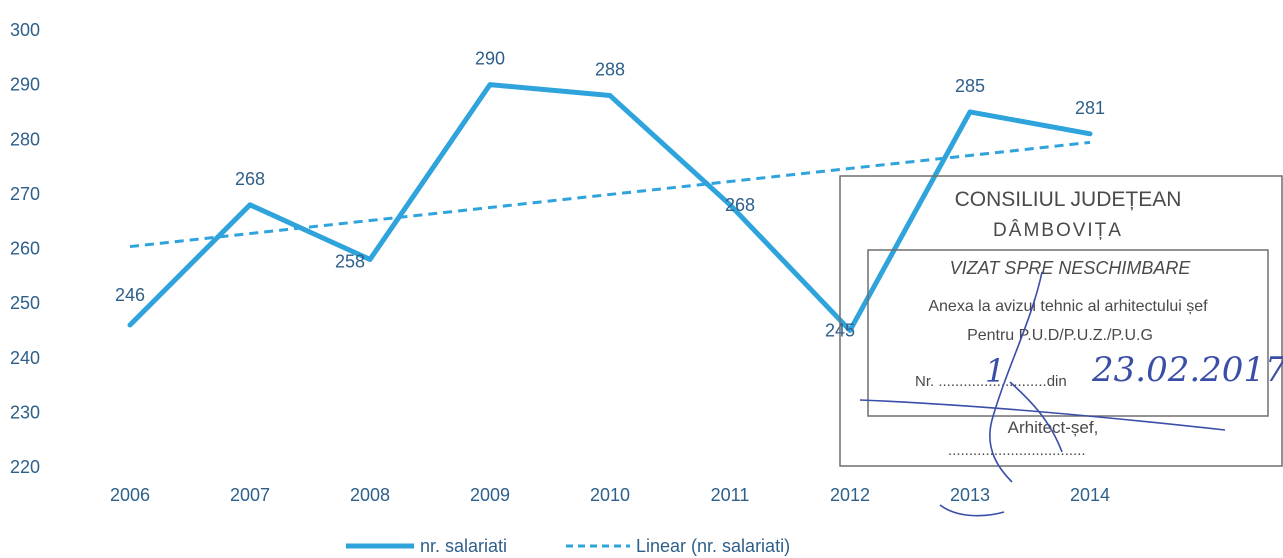  Describe the element at coordinates (25, 412) in the screenshot. I see `y-tick-label: 230` at that location.